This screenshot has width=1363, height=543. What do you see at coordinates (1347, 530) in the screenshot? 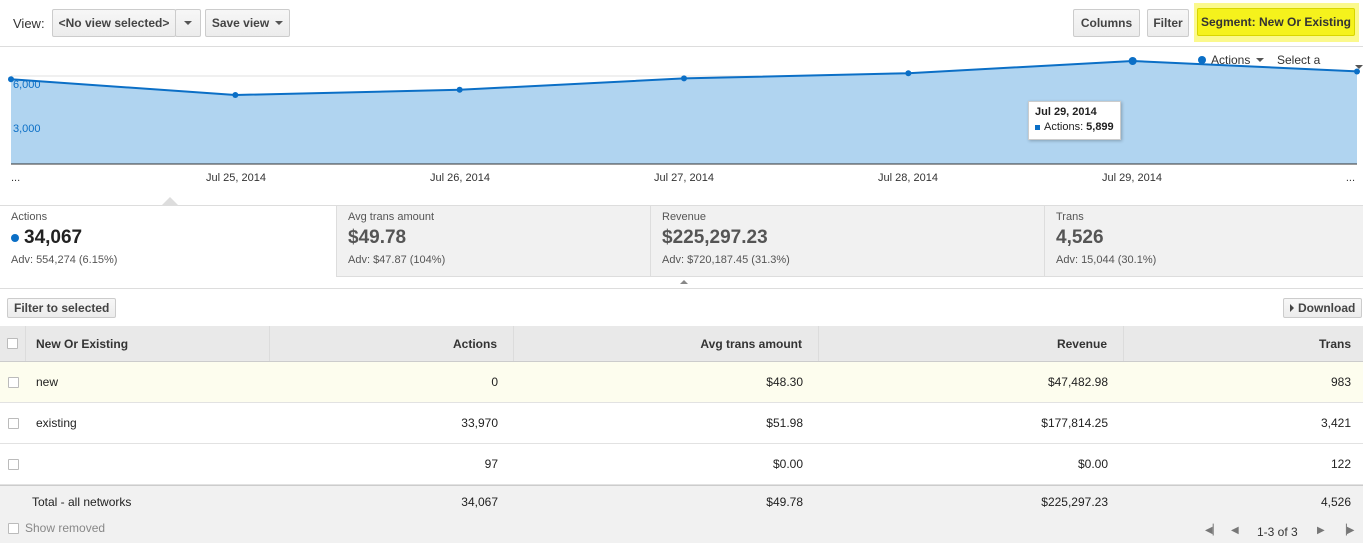
I see `last-page-icon: ▕▶` at bounding box center [1347, 530].